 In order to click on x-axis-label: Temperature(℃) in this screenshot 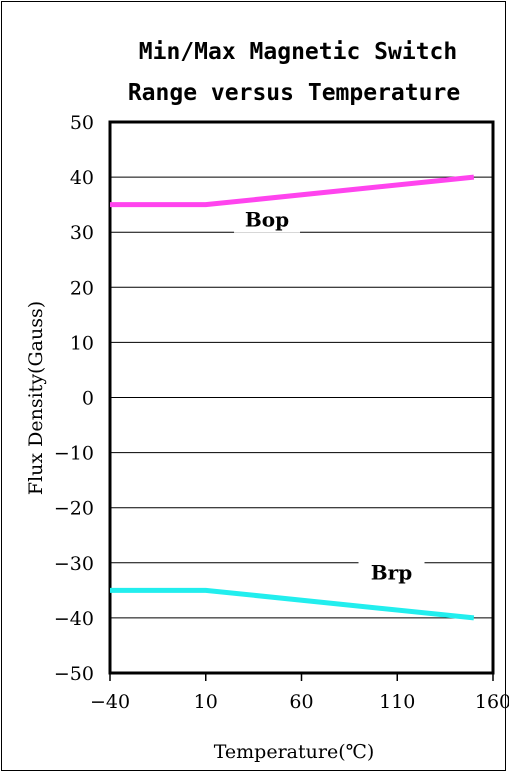, I will do `click(294, 752)`.